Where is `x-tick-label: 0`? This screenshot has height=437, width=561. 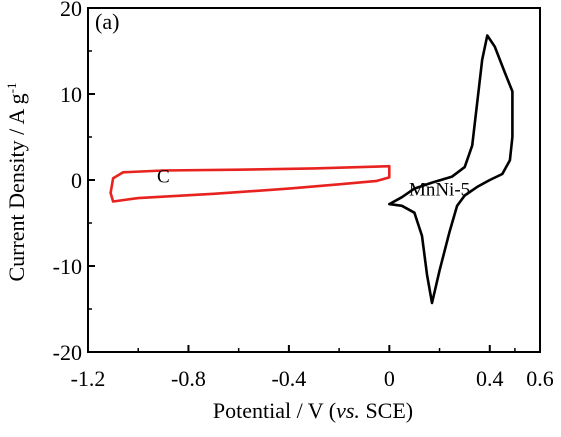 x-tick-label: 0 is located at coordinates (389, 378).